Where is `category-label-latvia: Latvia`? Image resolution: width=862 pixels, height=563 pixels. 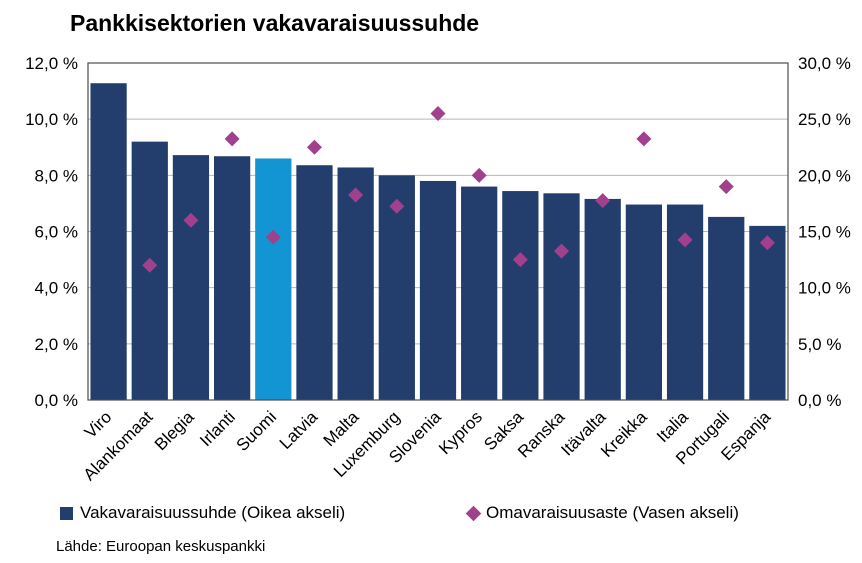
category-label-latvia: Latvia is located at coordinates (299, 430).